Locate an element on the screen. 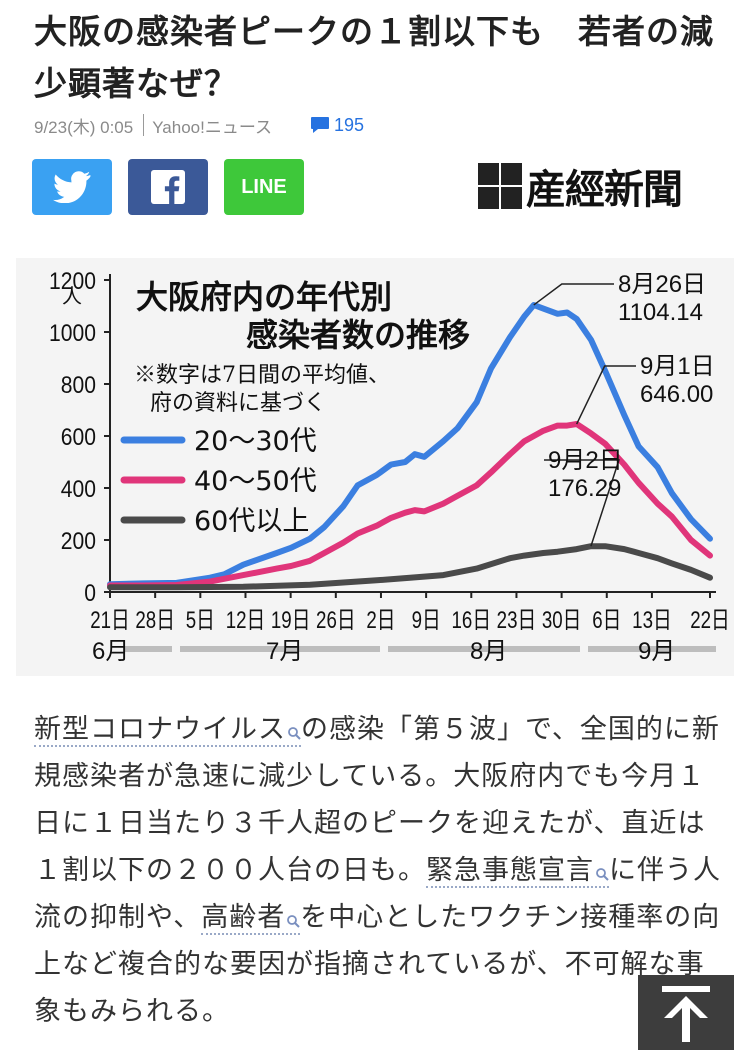 The width and height of the screenshot is (750, 1050). x-tick-label: 12日 is located at coordinates (246, 620).